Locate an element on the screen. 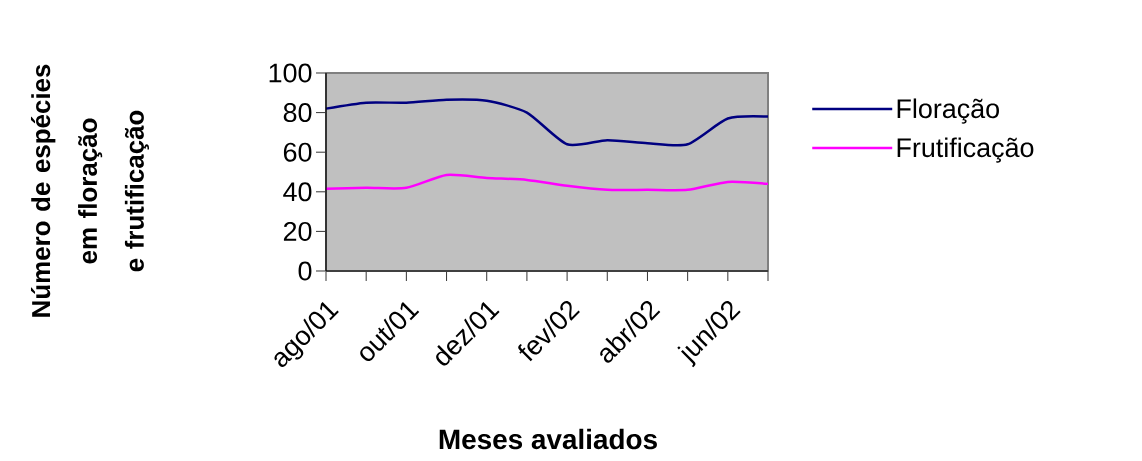 This screenshot has height=461, width=1142. y-tick-label: 60 is located at coordinates (297, 152).